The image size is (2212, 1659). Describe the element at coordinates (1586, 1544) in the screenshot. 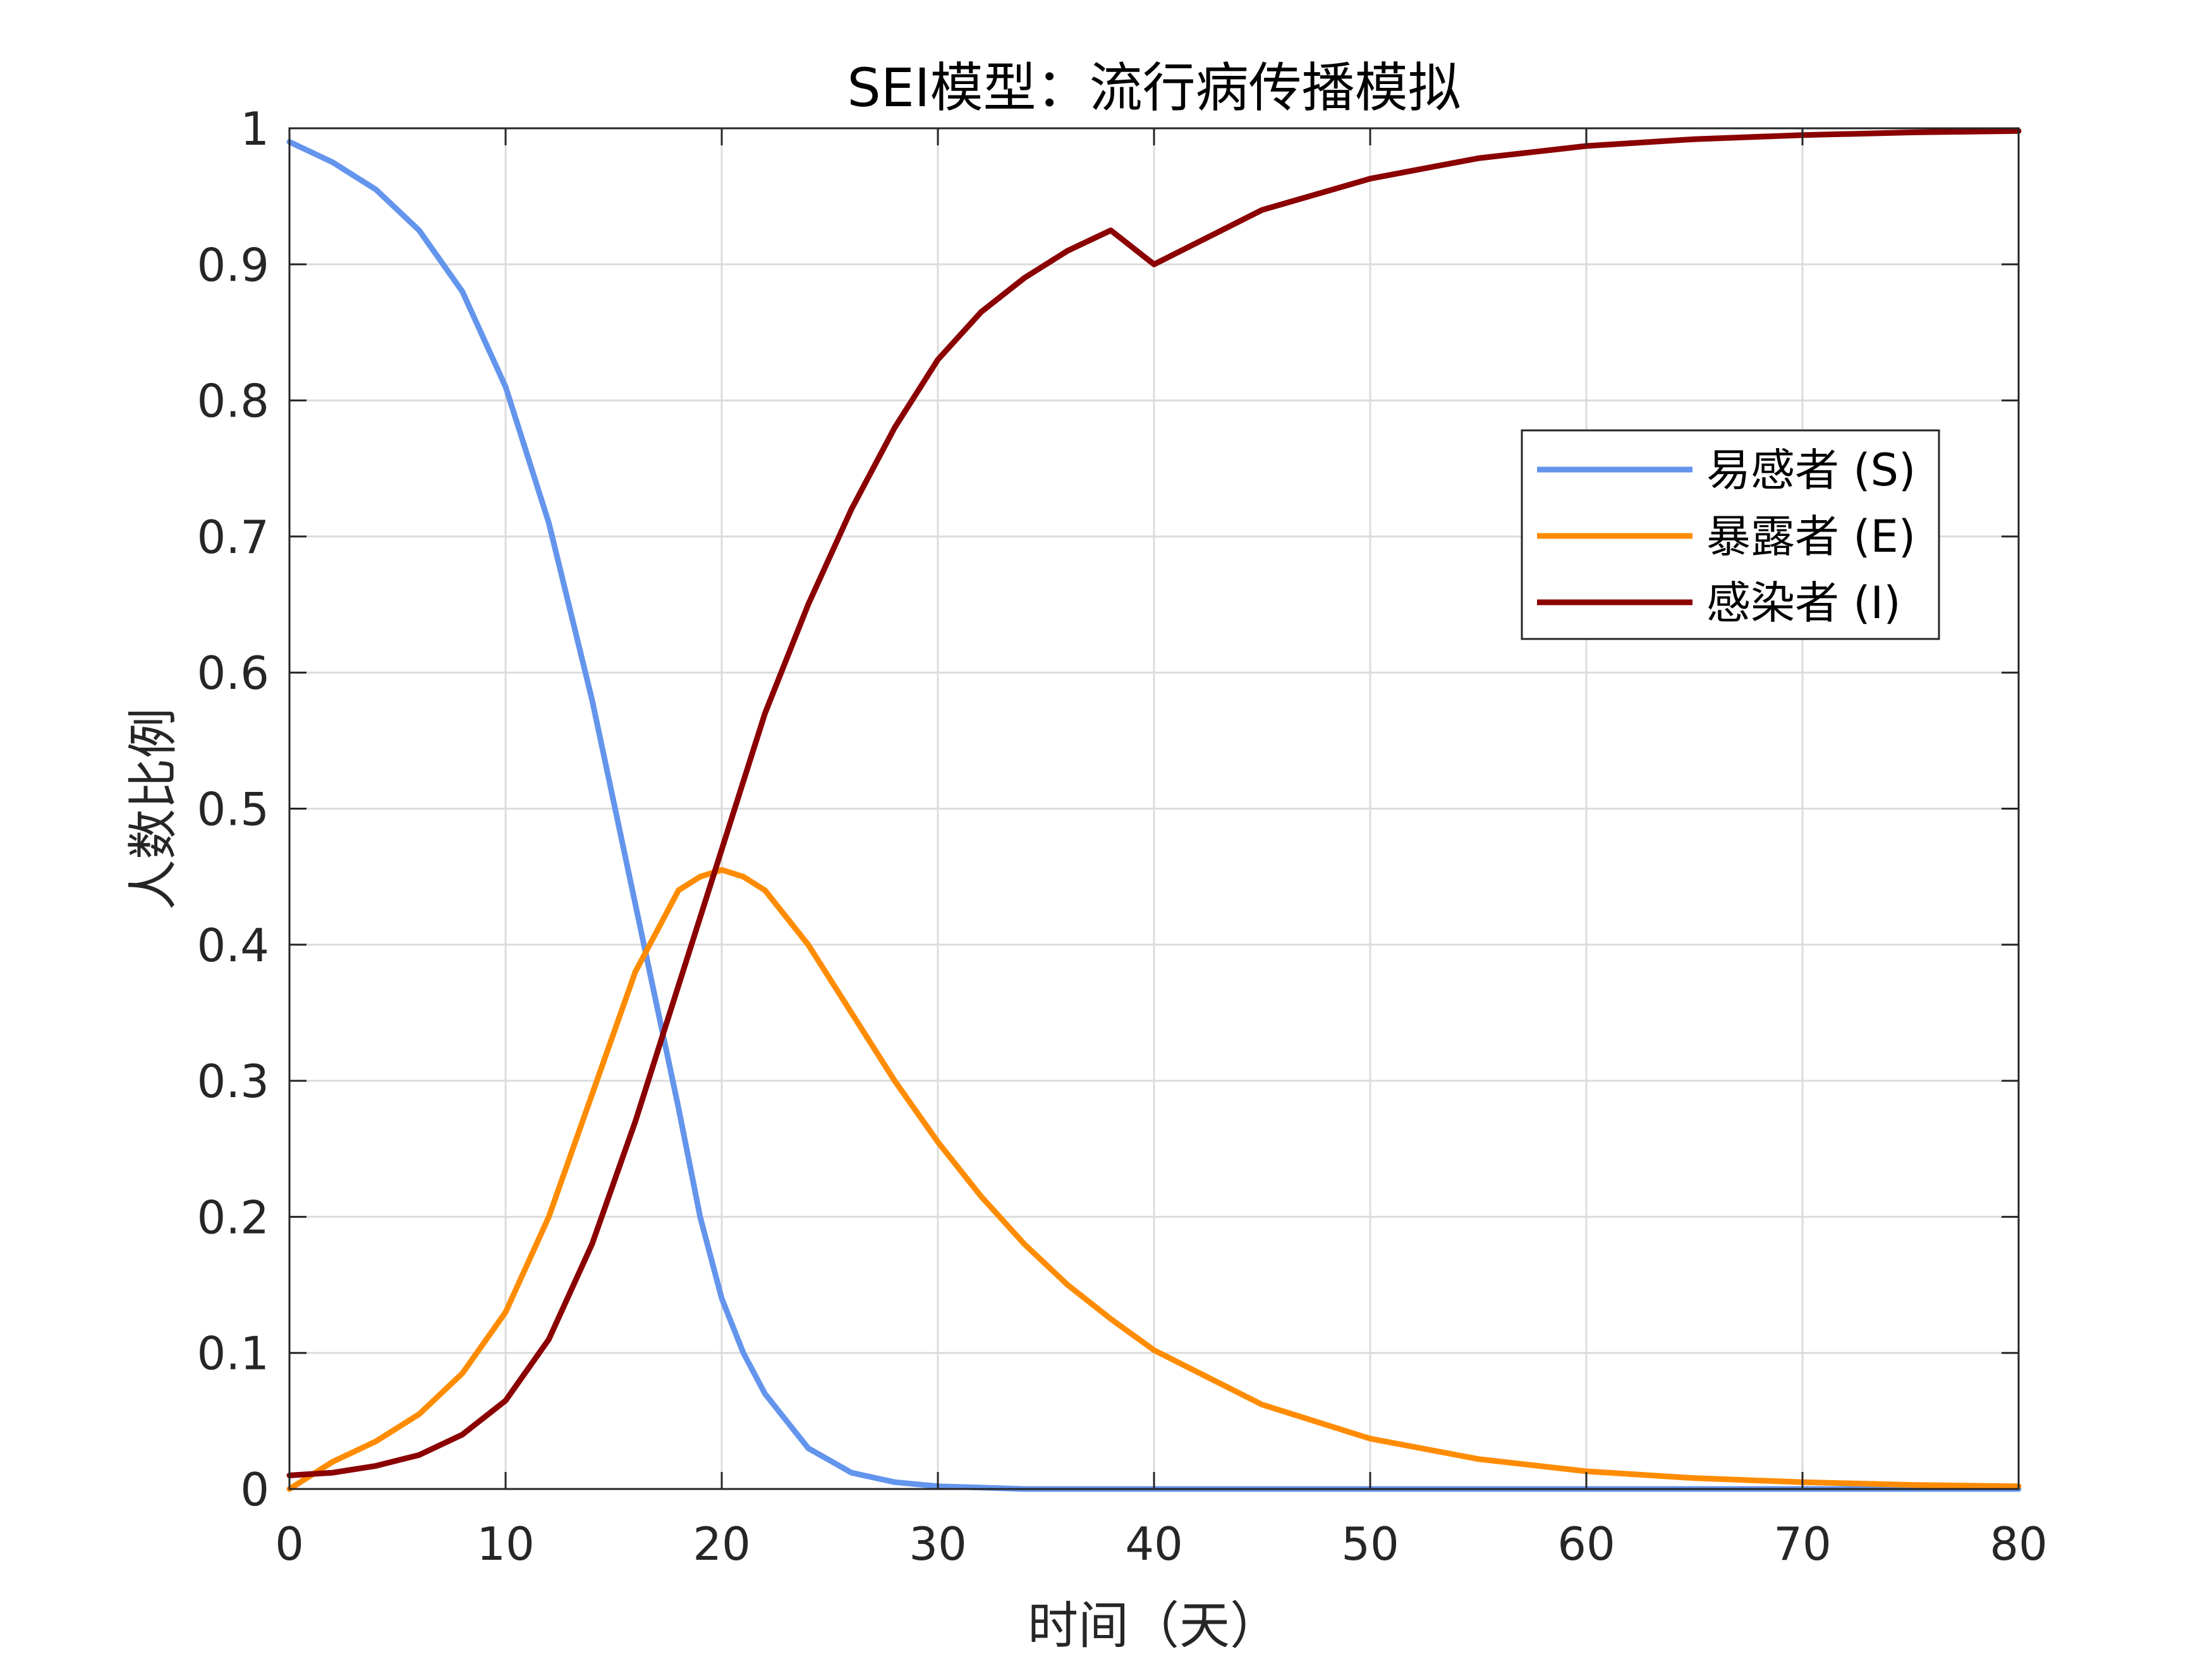

I see `x-tick-label: 60` at that location.